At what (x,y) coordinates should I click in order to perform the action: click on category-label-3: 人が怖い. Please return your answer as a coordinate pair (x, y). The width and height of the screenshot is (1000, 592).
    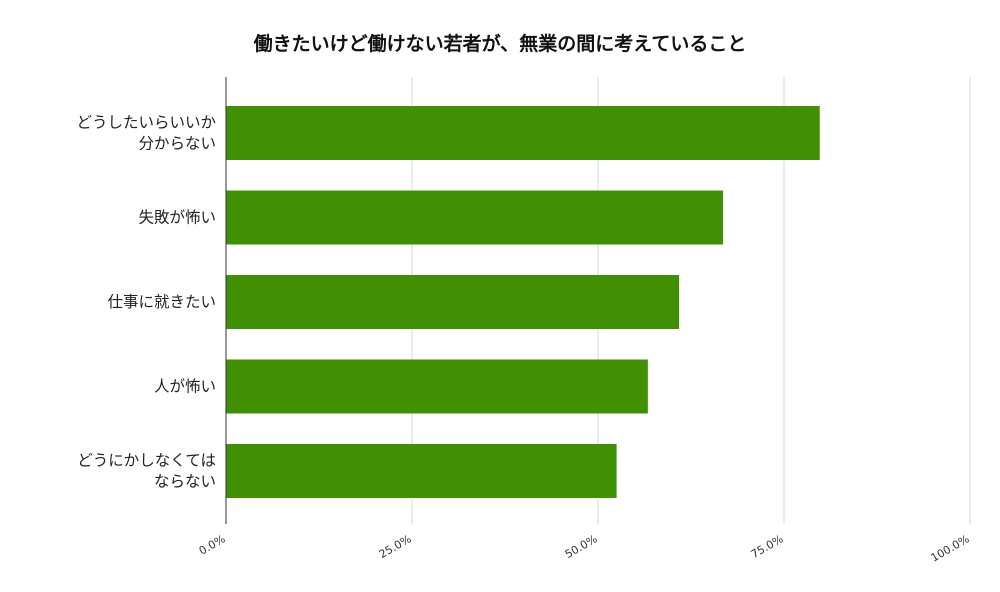
    Looking at the image, I should click on (185, 387).